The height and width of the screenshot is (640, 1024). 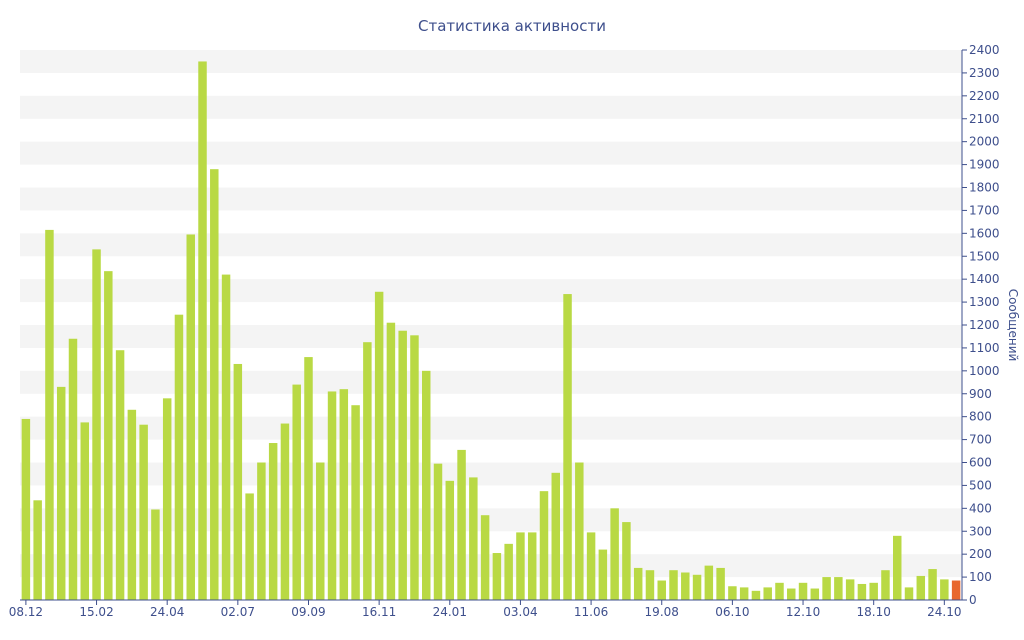 What do you see at coordinates (26, 612) in the screenshot?
I see `x-tick-label: 08.12` at bounding box center [26, 612].